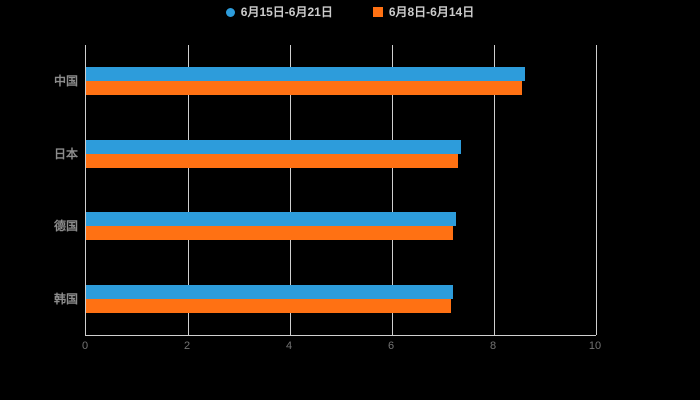  I want to click on x-tick-label-4: 4, so click(289, 346).